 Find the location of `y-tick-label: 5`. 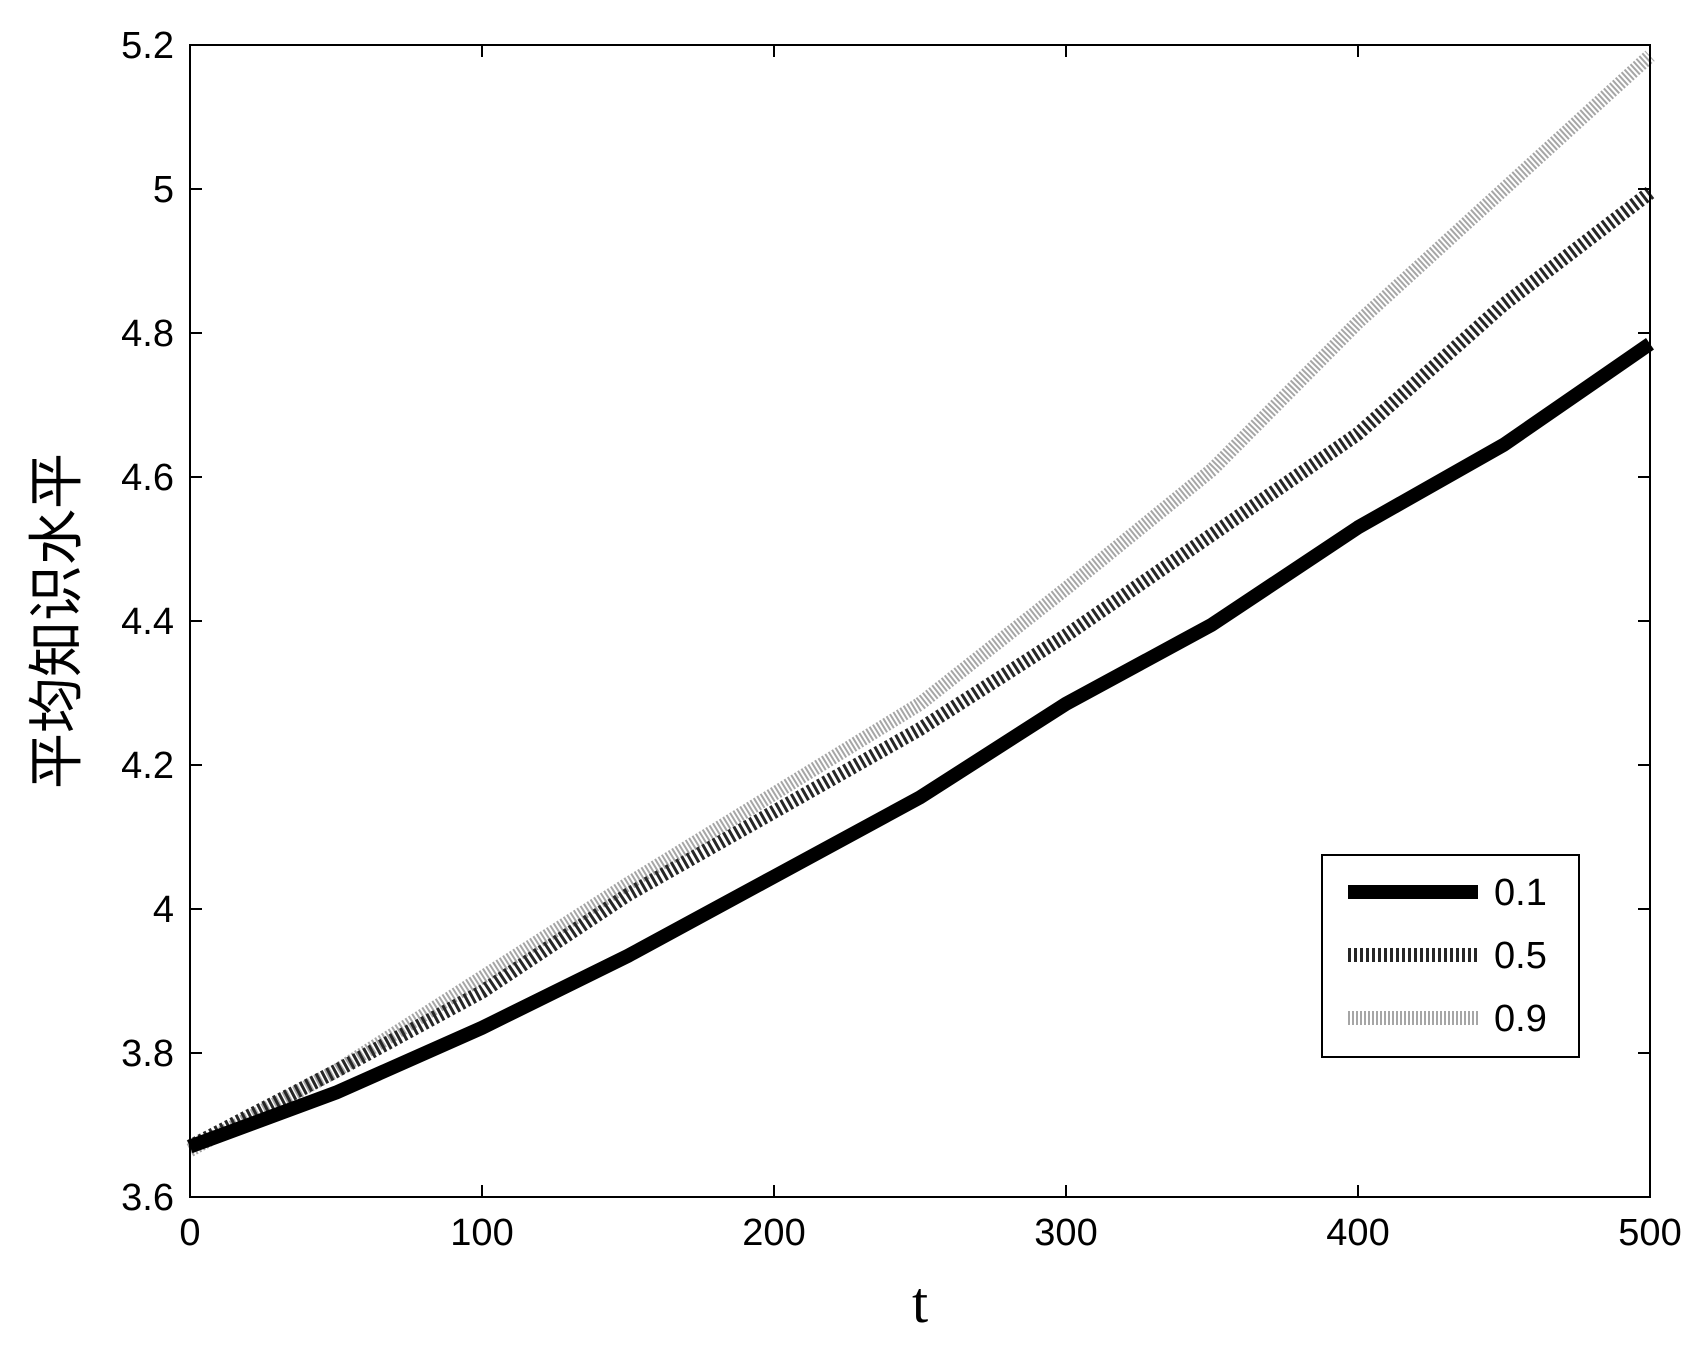

y-tick-label: 5 is located at coordinates (163, 190).